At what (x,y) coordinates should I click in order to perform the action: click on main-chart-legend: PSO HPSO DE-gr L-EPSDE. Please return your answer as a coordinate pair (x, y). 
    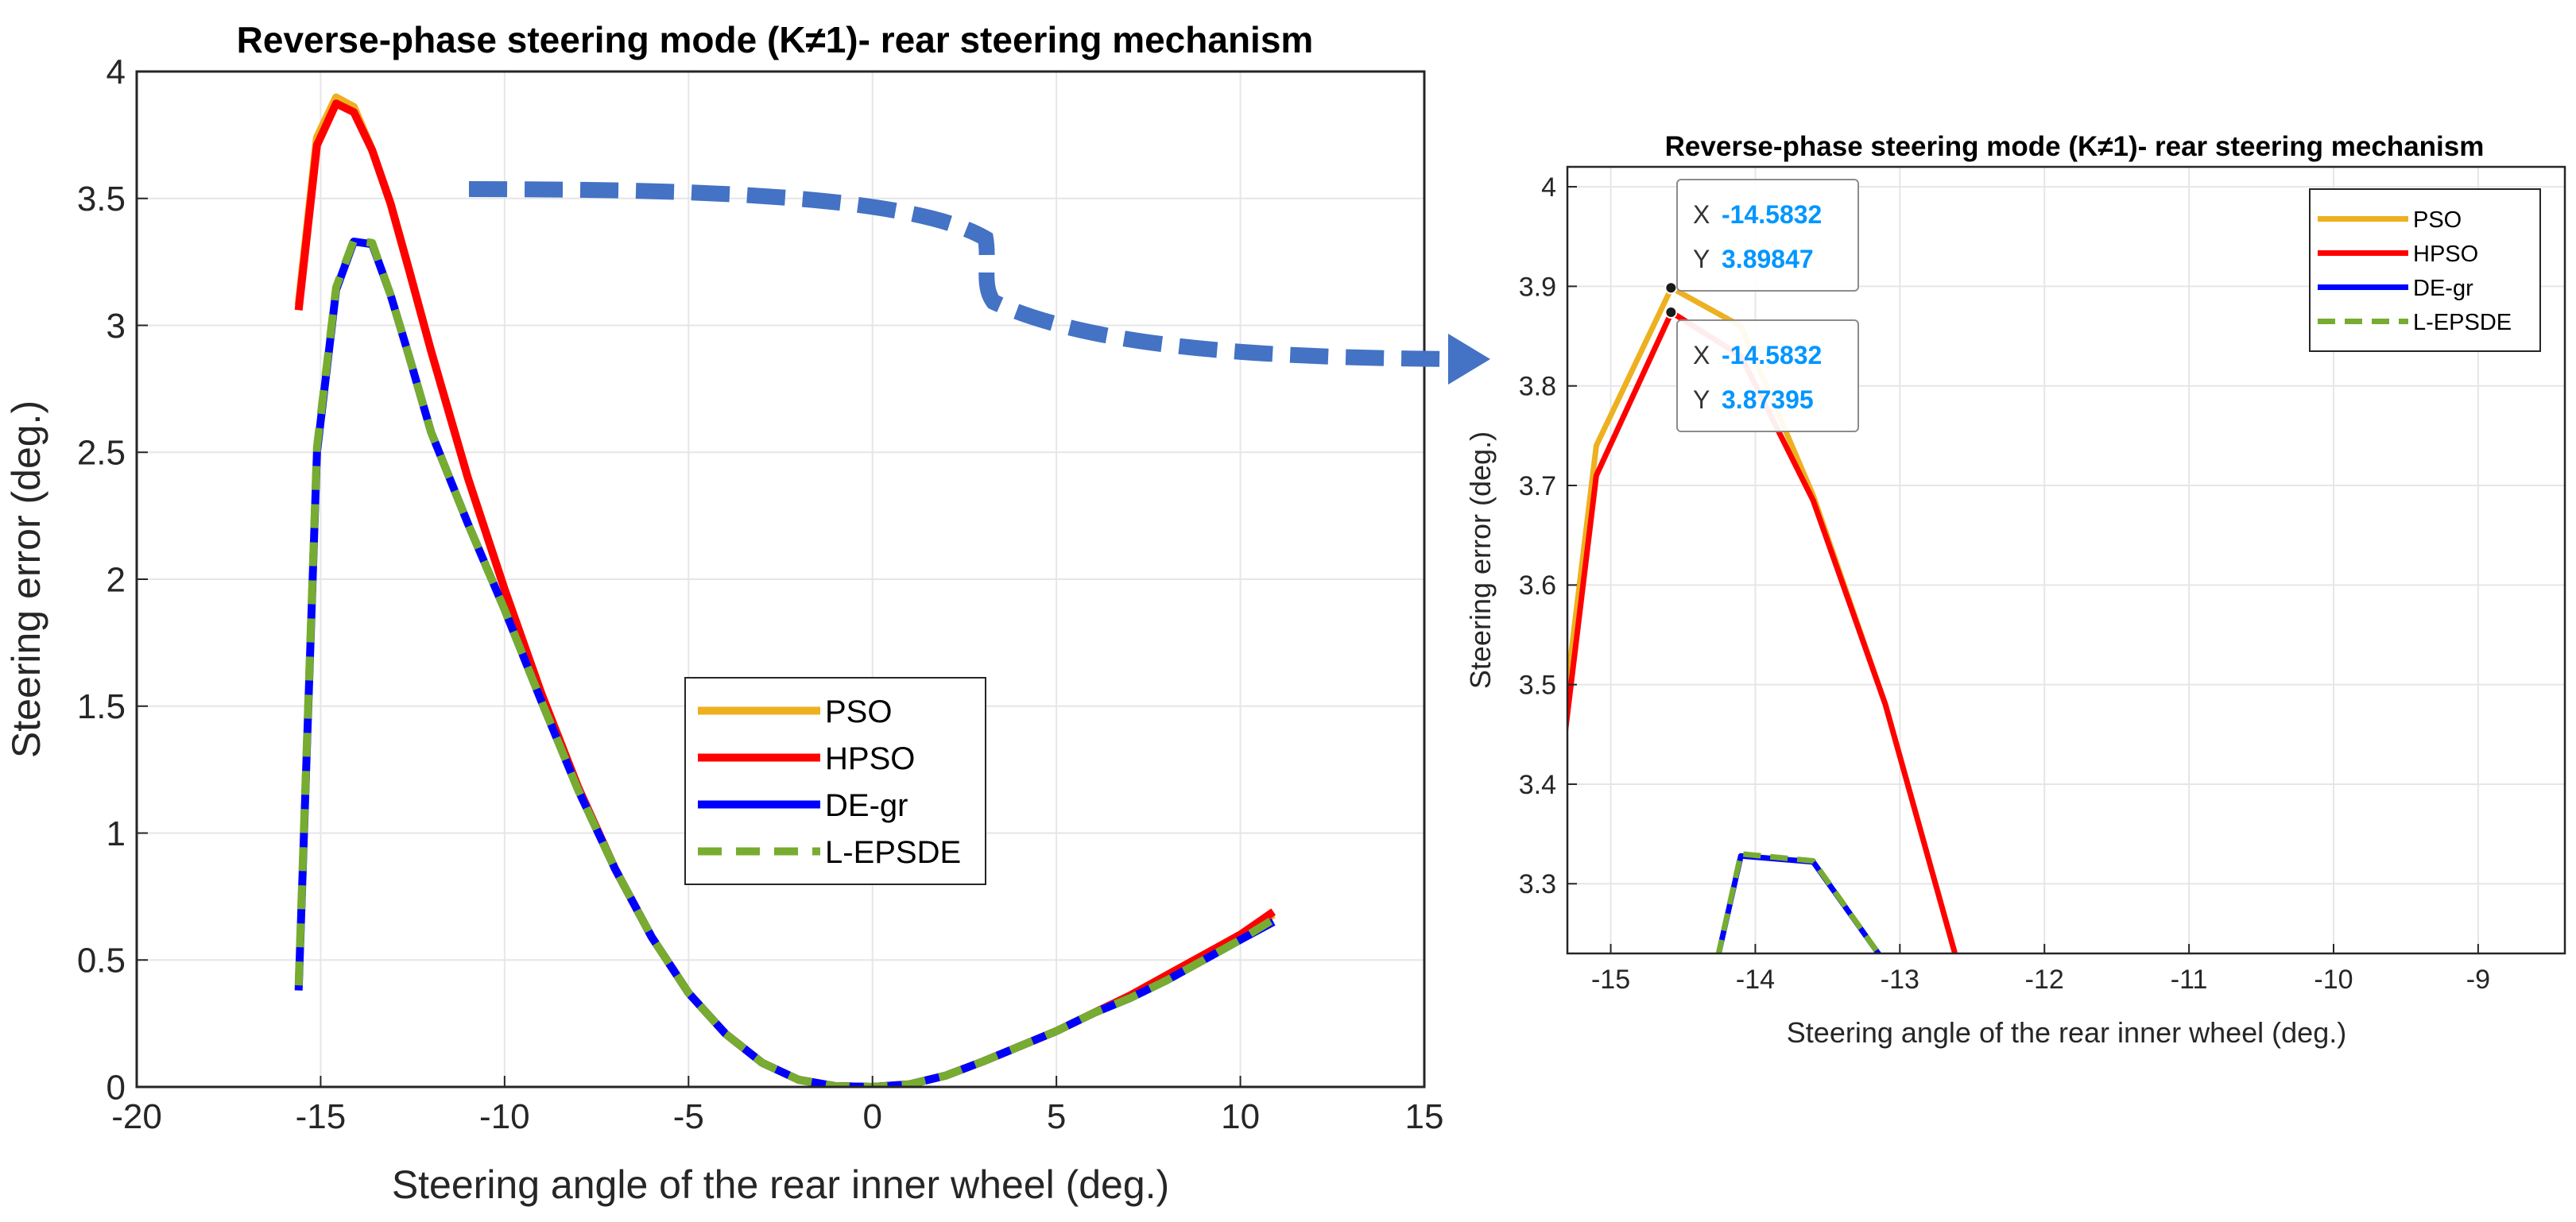
    Looking at the image, I should click on (835, 781).